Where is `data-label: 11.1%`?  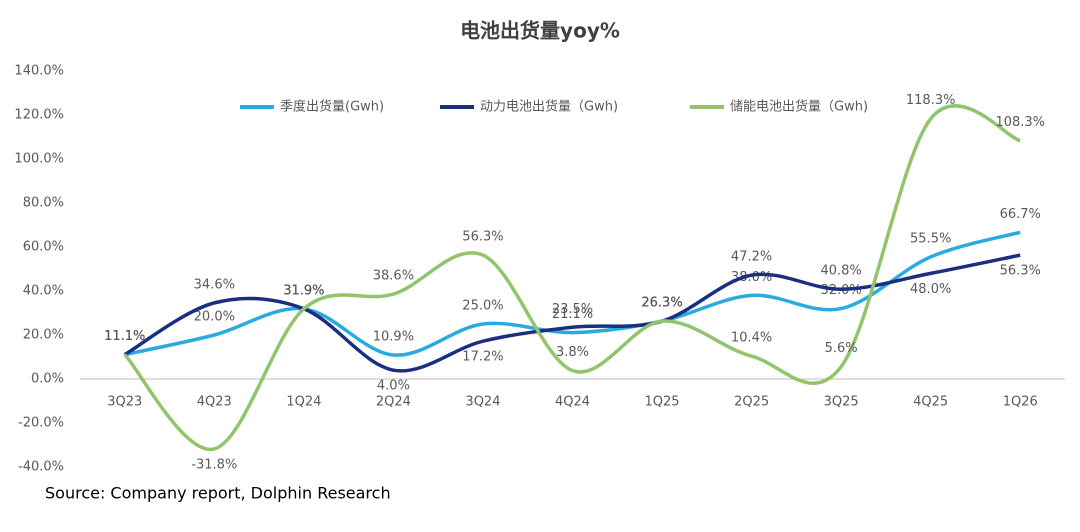 data-label: 11.1% is located at coordinates (124, 336).